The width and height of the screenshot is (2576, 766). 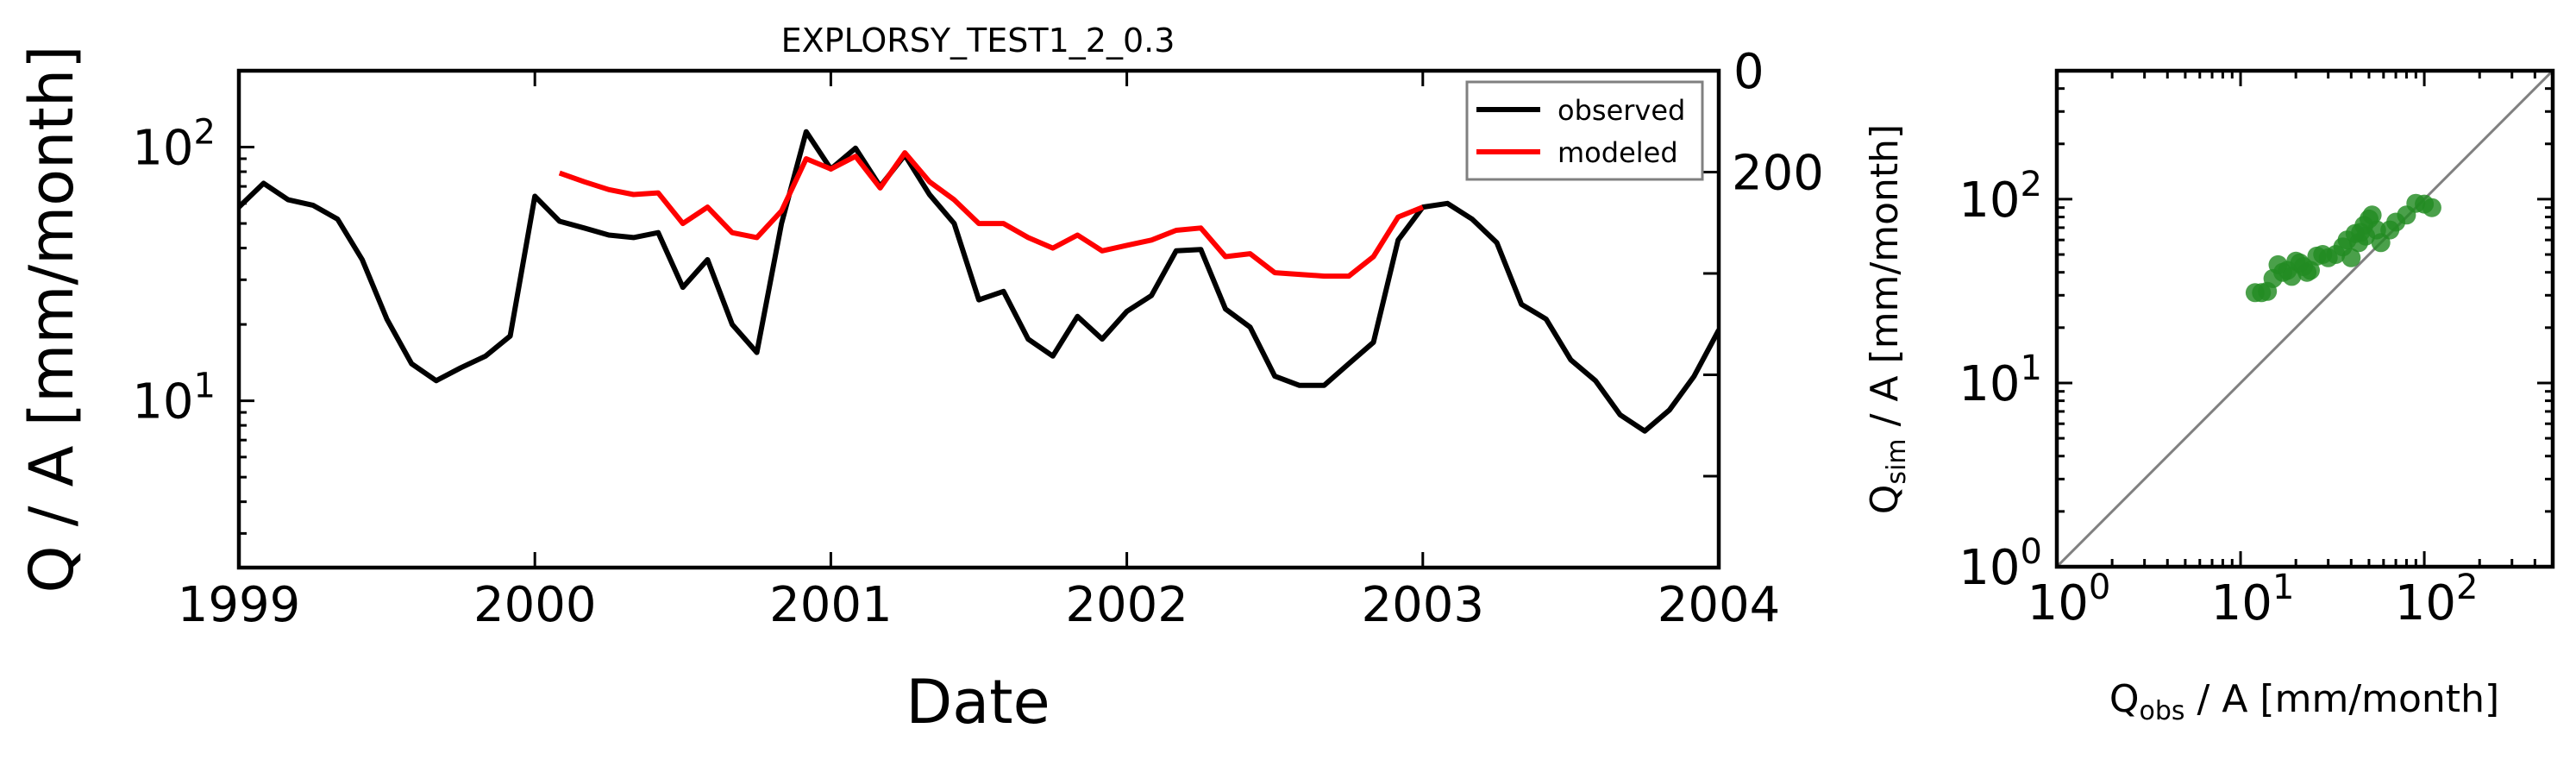 I want to click on scatter-x-tick-label: 10¹, so click(x=2253, y=599).